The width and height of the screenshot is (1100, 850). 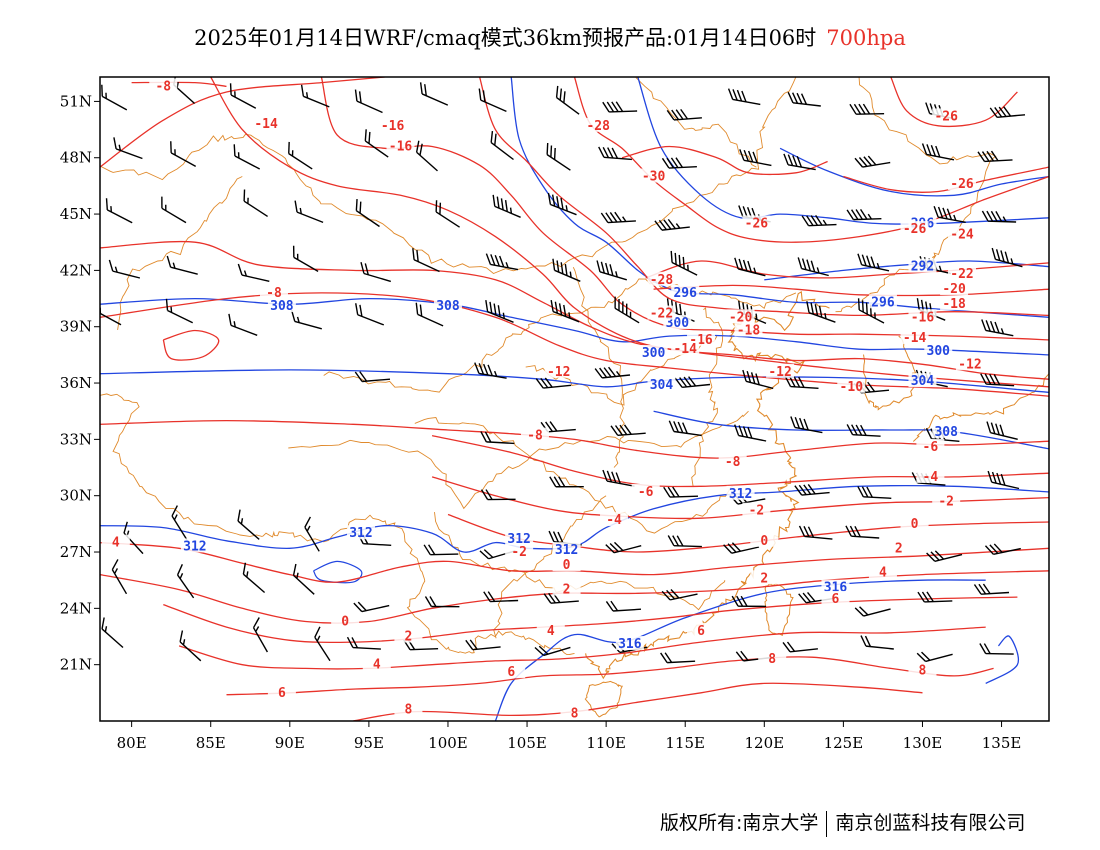 What do you see at coordinates (606, 743) in the screenshot?
I see `x-tick-label: 110E` at bounding box center [606, 743].